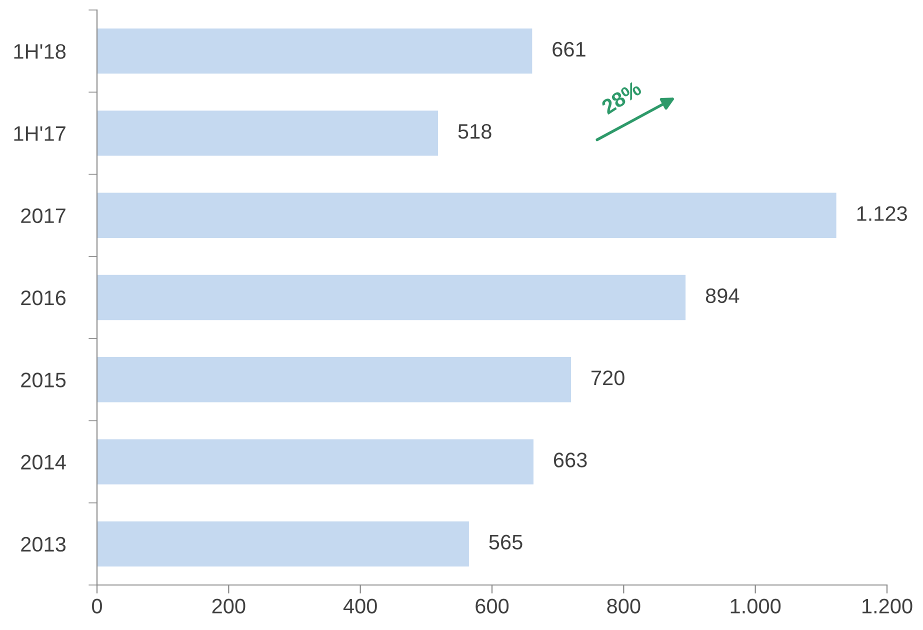 This screenshot has width=923, height=630. What do you see at coordinates (492, 606) in the screenshot?
I see `x-tick-label: 600` at bounding box center [492, 606].